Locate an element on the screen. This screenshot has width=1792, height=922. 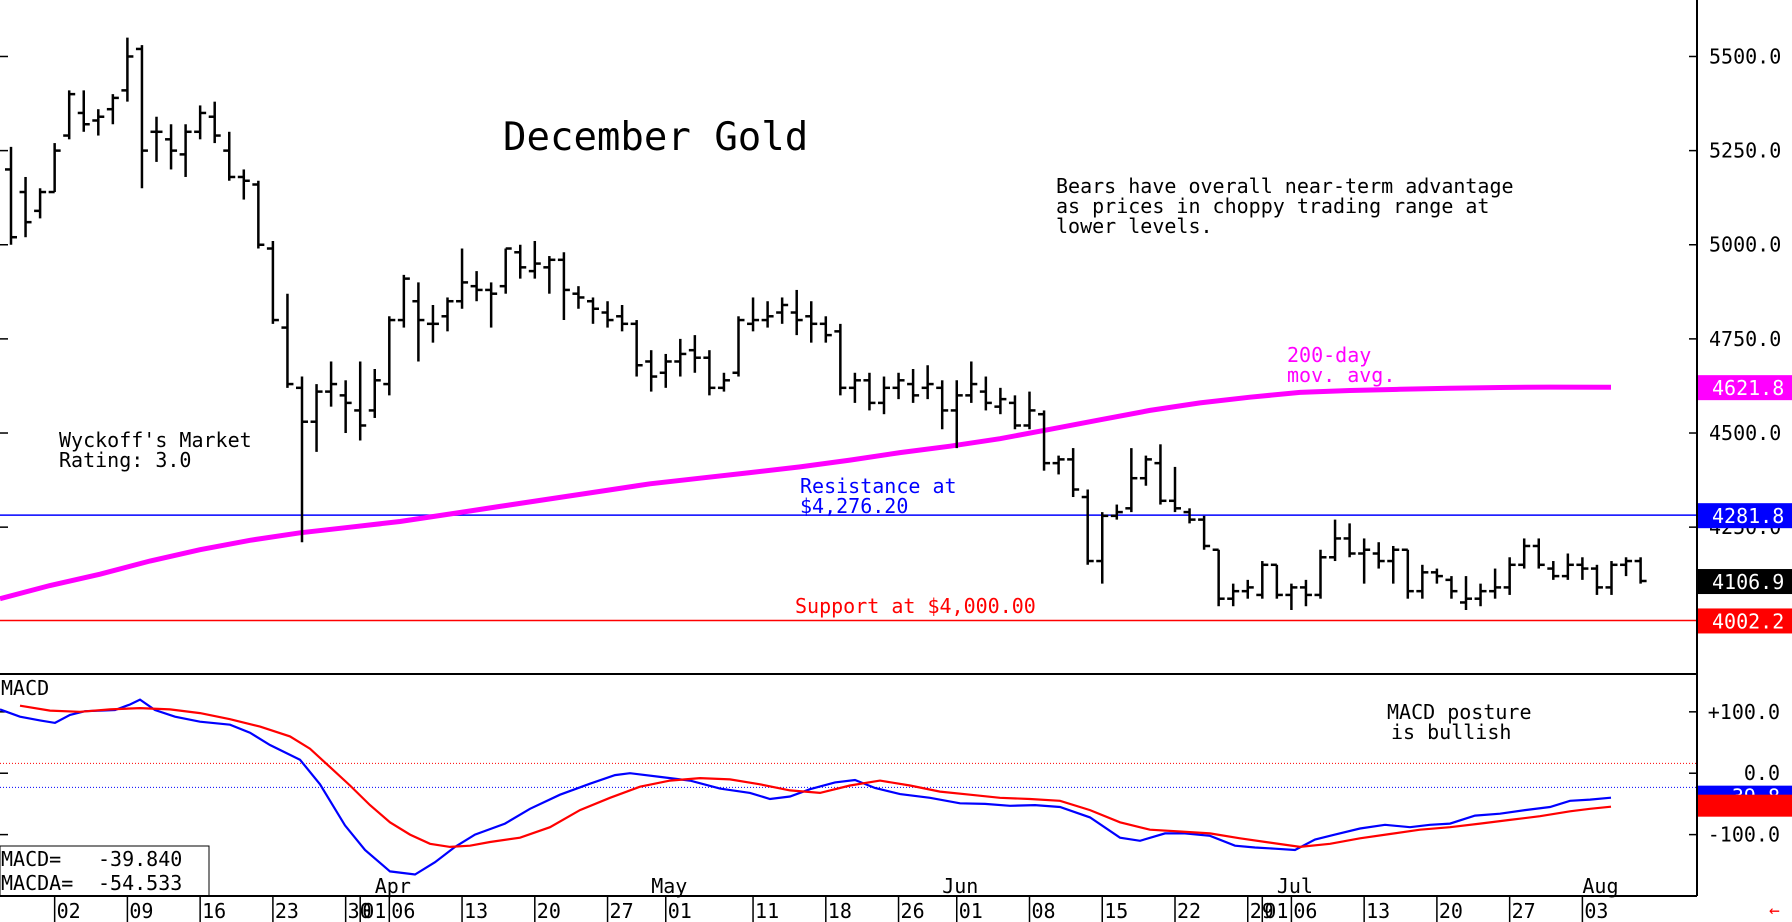
resistance-label: Resistance at $4,276.20 is located at coordinates (884, 496).